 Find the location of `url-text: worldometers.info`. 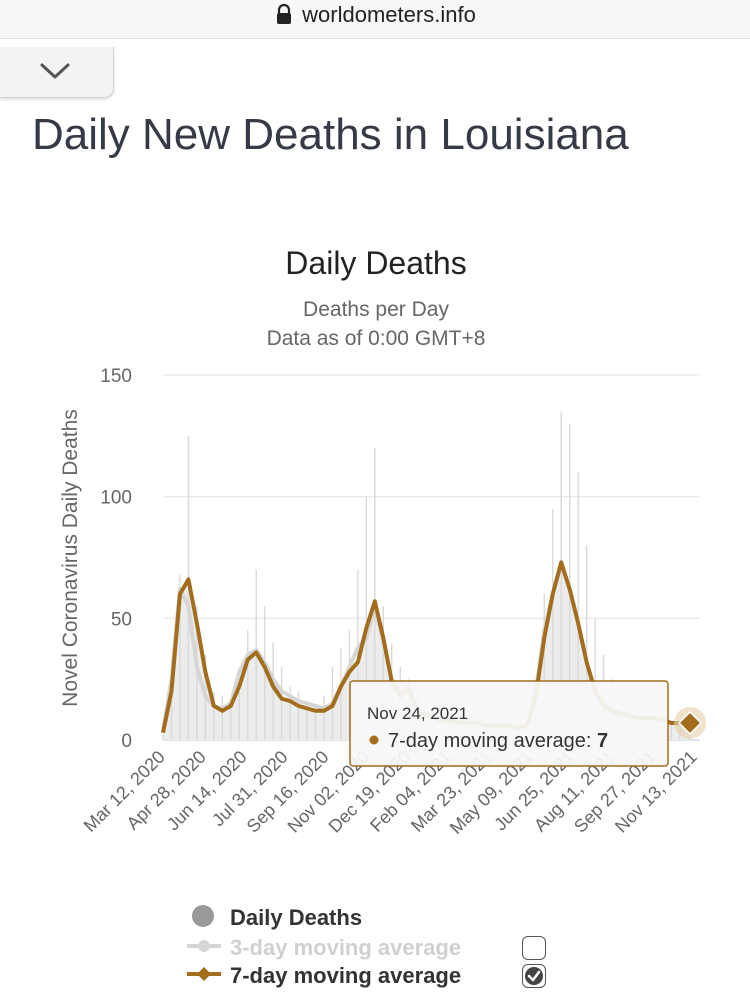

url-text: worldometers.info is located at coordinates (389, 14).